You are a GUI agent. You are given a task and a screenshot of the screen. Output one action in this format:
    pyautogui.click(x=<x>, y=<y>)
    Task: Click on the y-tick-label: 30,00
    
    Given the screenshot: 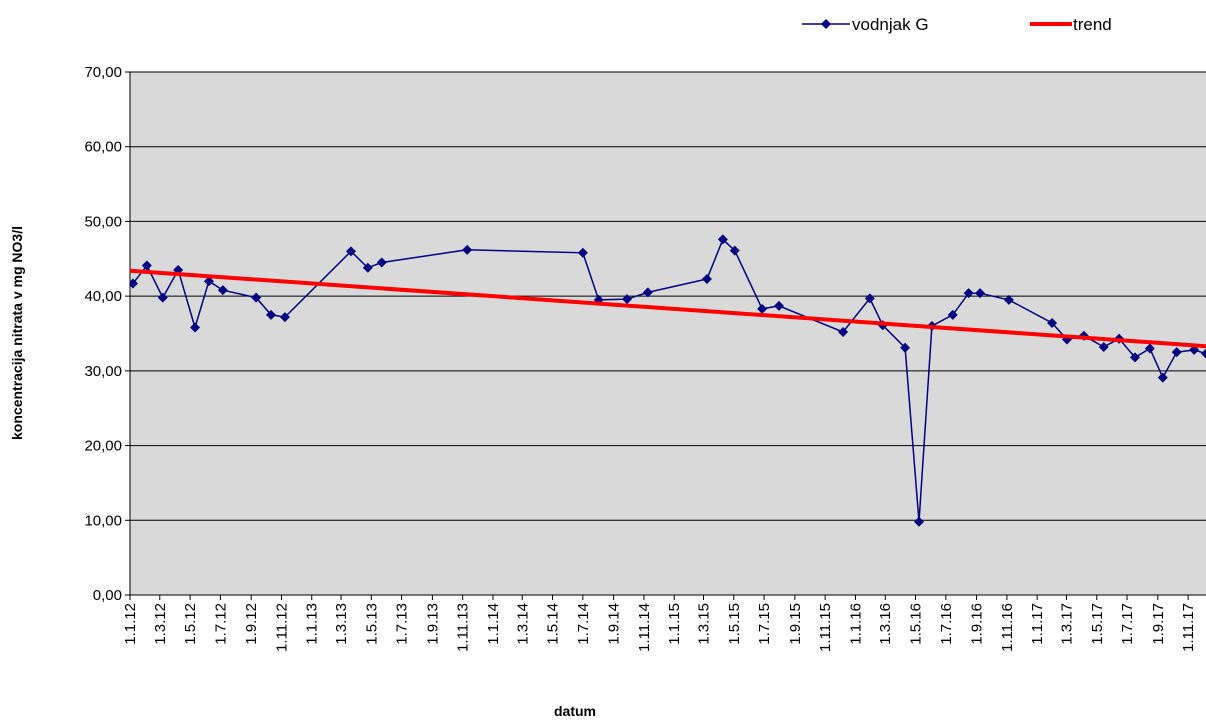 What is the action you would take?
    pyautogui.click(x=103, y=371)
    